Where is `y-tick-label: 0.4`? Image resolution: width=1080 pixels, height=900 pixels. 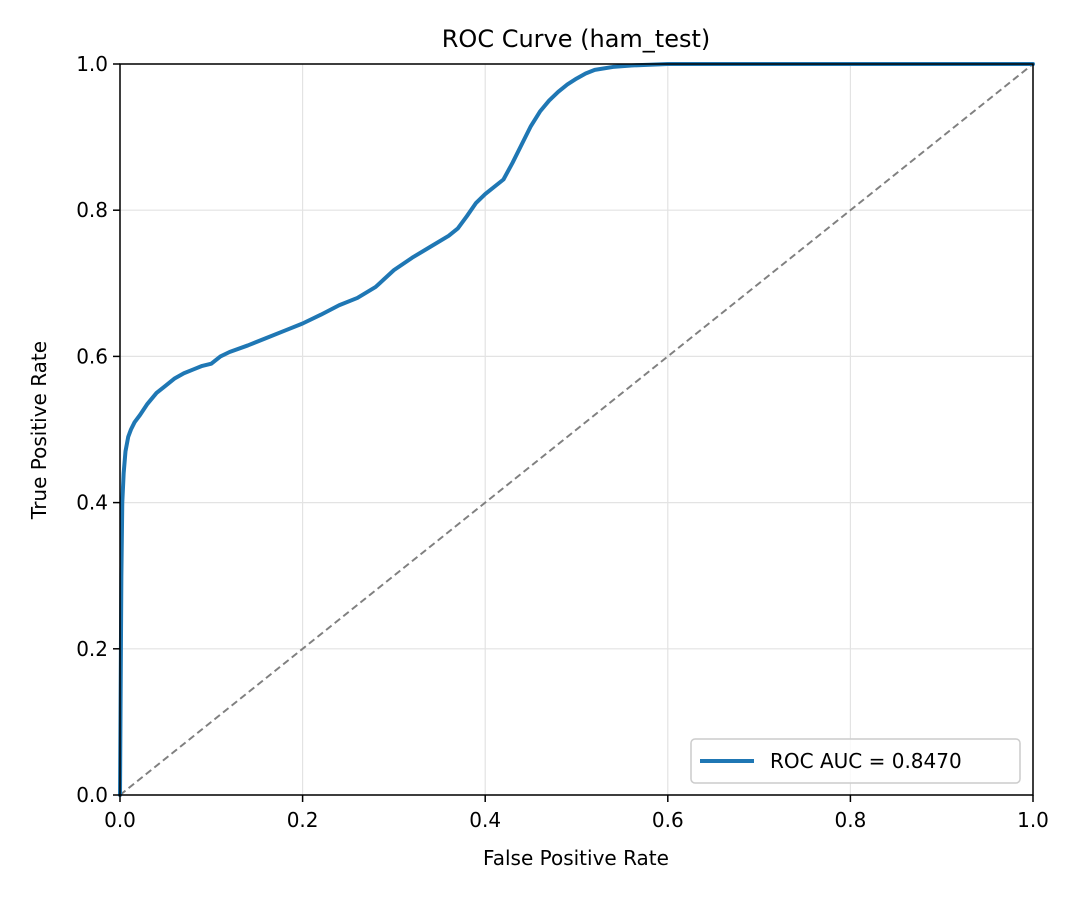
y-tick-label: 0.4 is located at coordinates (92, 503).